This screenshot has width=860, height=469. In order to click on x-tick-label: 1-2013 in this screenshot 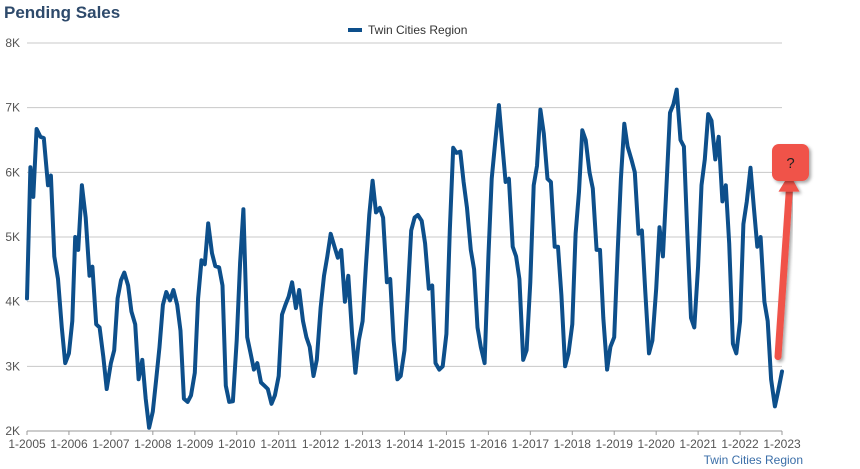, I will do `click(363, 444)`.